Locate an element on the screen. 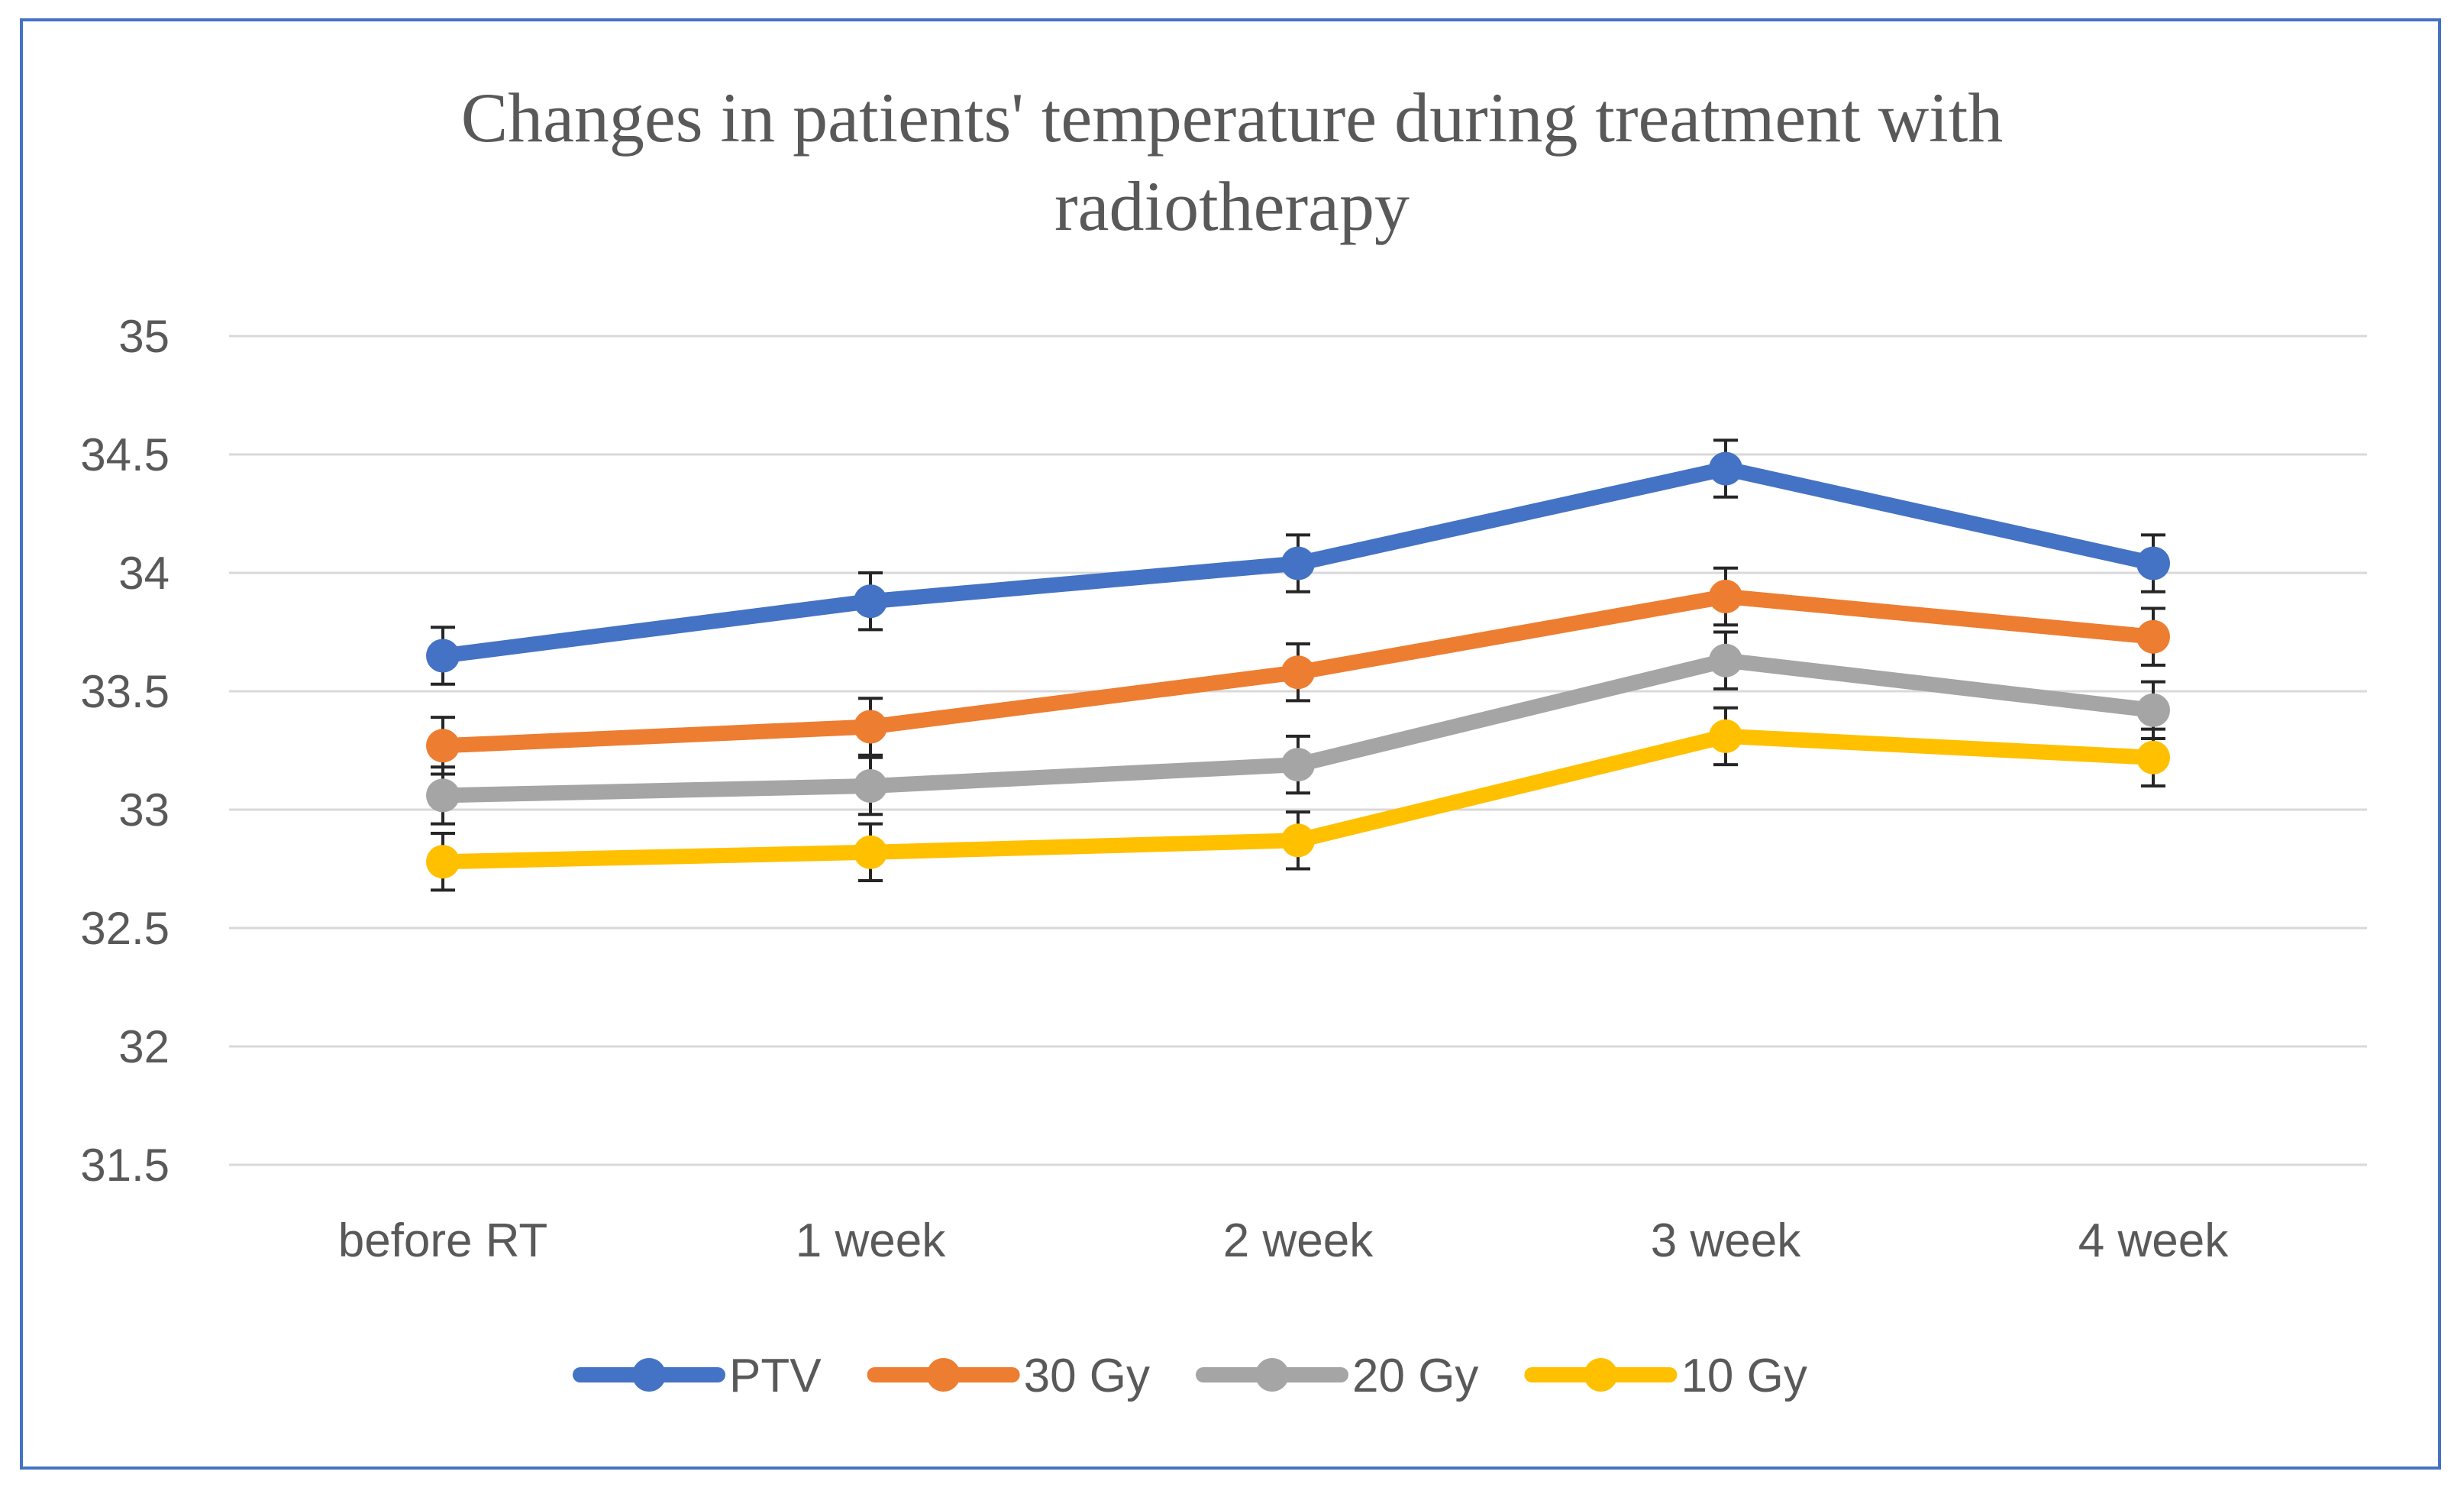  y-tick-label: 33 is located at coordinates (144, 810).